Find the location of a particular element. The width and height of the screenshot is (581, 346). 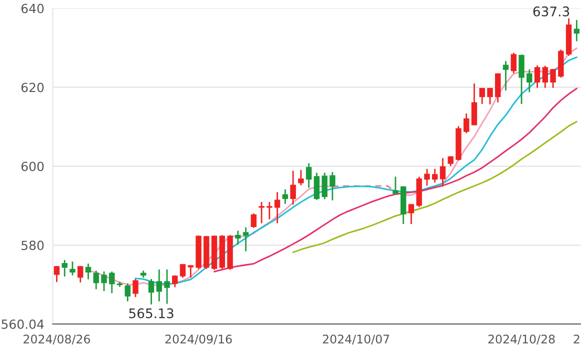

annotation: 565.13 is located at coordinates (151, 313).